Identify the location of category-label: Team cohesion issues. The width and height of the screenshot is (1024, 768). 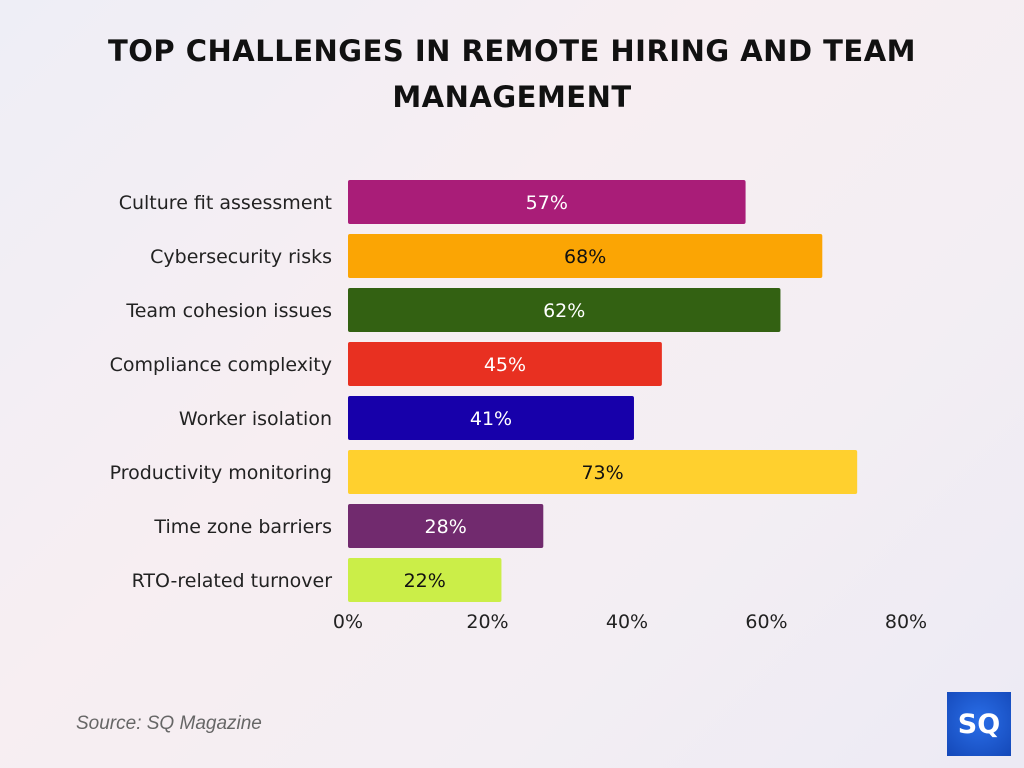
(228, 311).